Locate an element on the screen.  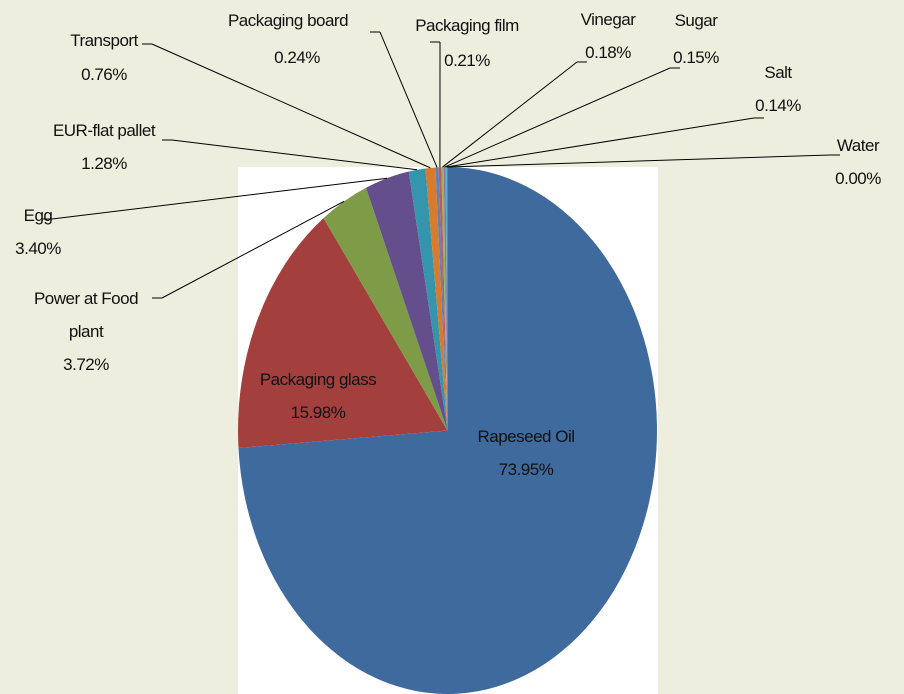
slice-label: Packaging board is located at coordinates (288, 20).